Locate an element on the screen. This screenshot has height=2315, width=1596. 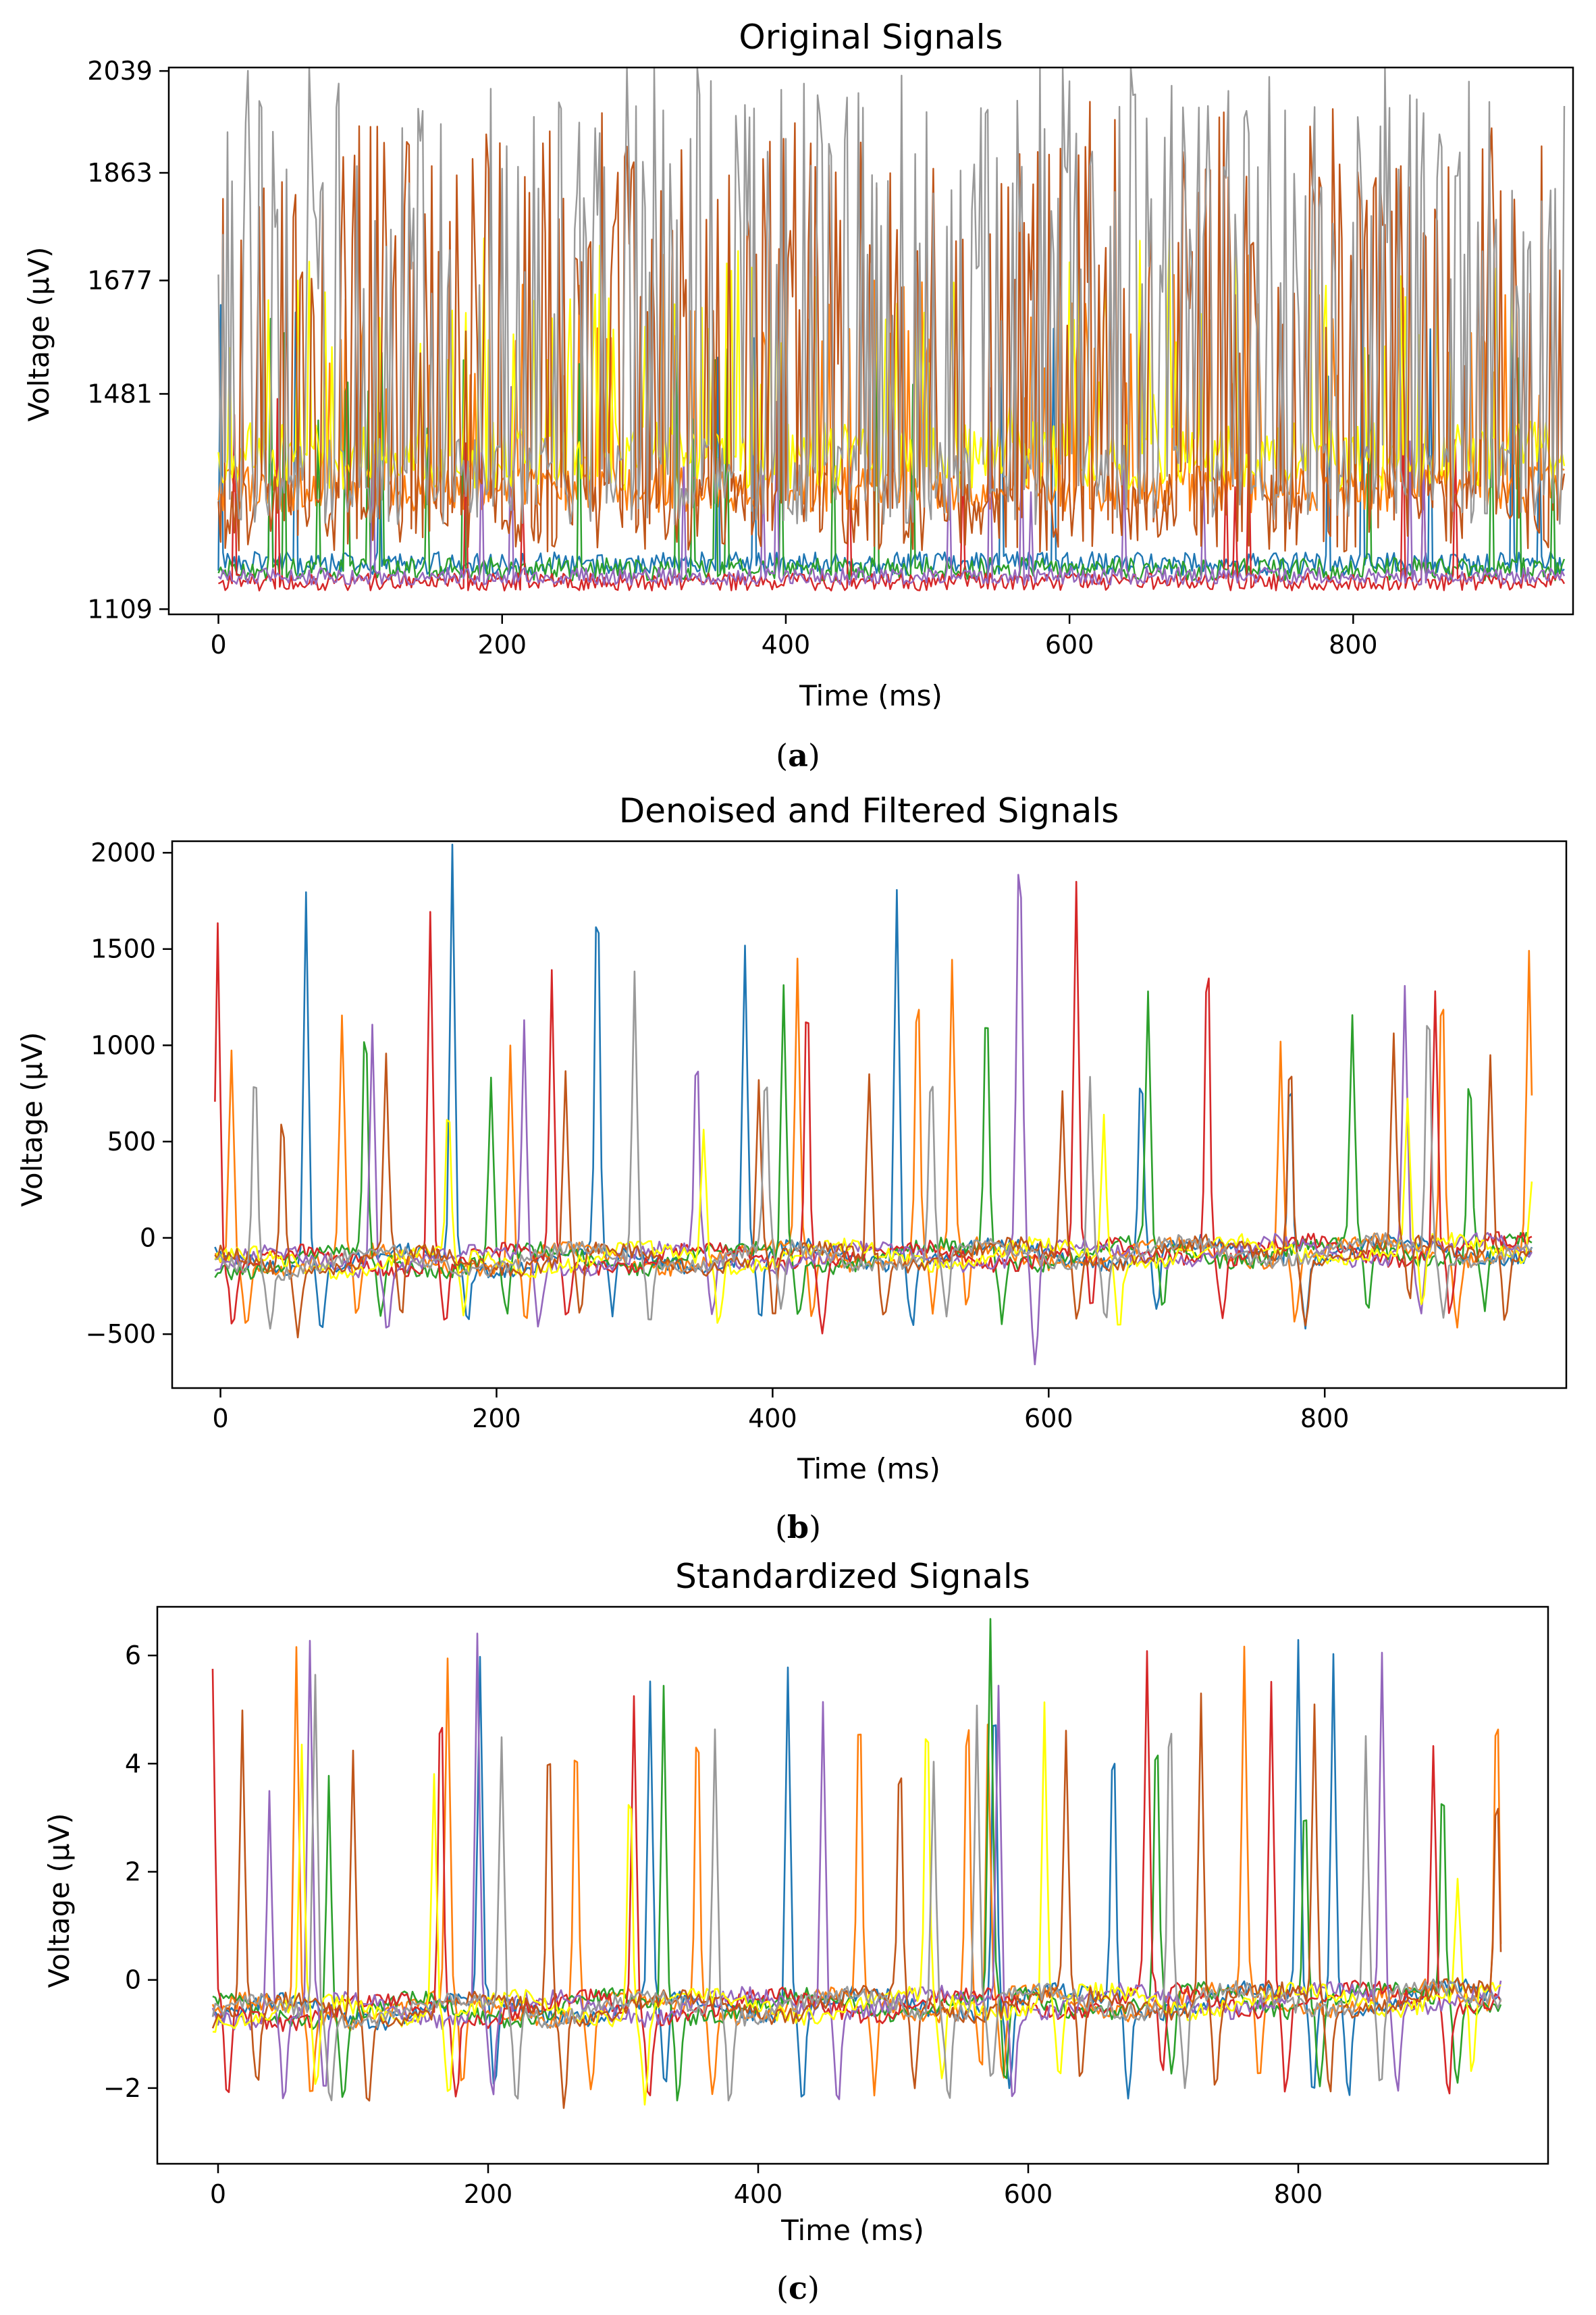
chart-a-xtick-label-2: 400 is located at coordinates (786, 645).